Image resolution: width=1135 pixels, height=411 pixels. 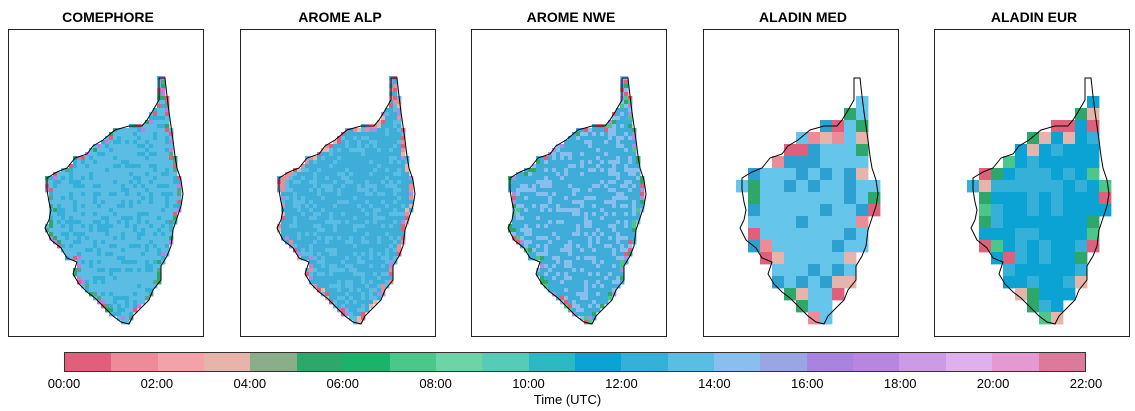 I want to click on colorbar-tick-label: 10:00, so click(x=528, y=383).